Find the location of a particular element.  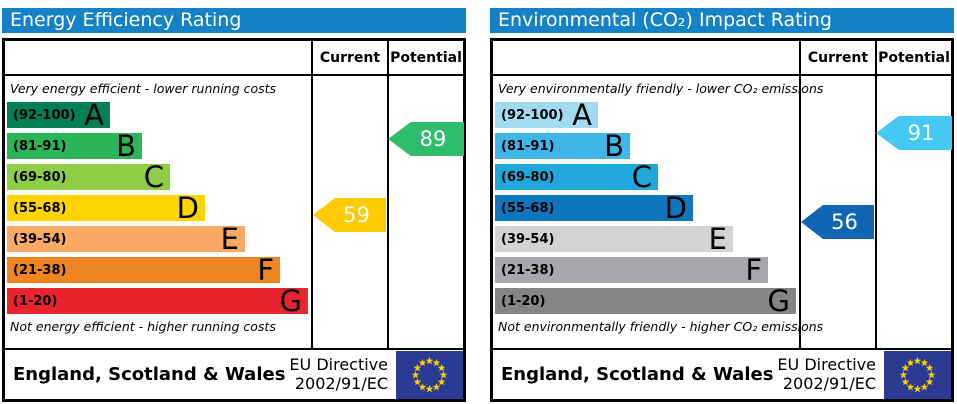

potential-rating-value: 91 is located at coordinates (921, 133).